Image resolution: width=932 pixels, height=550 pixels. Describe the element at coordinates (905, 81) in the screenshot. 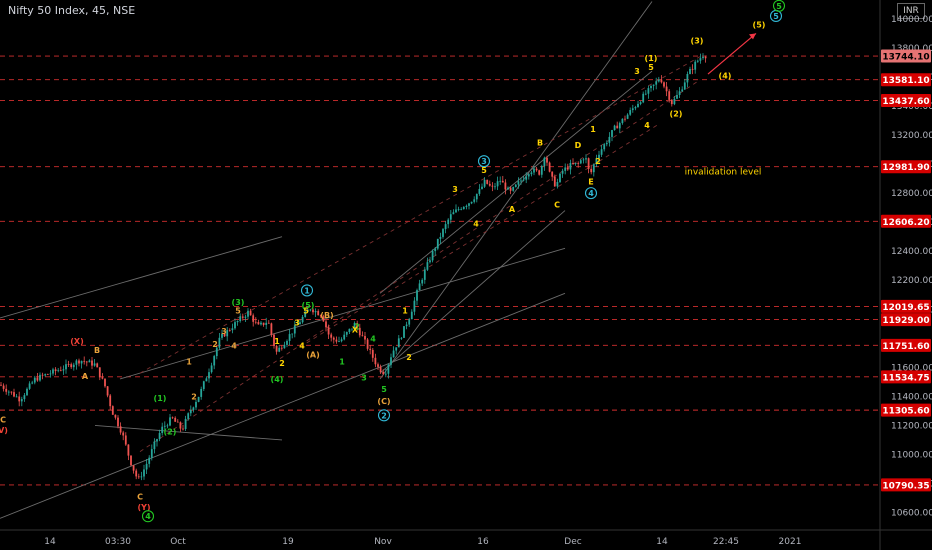

I see `level-price-label: 13581.10` at that location.